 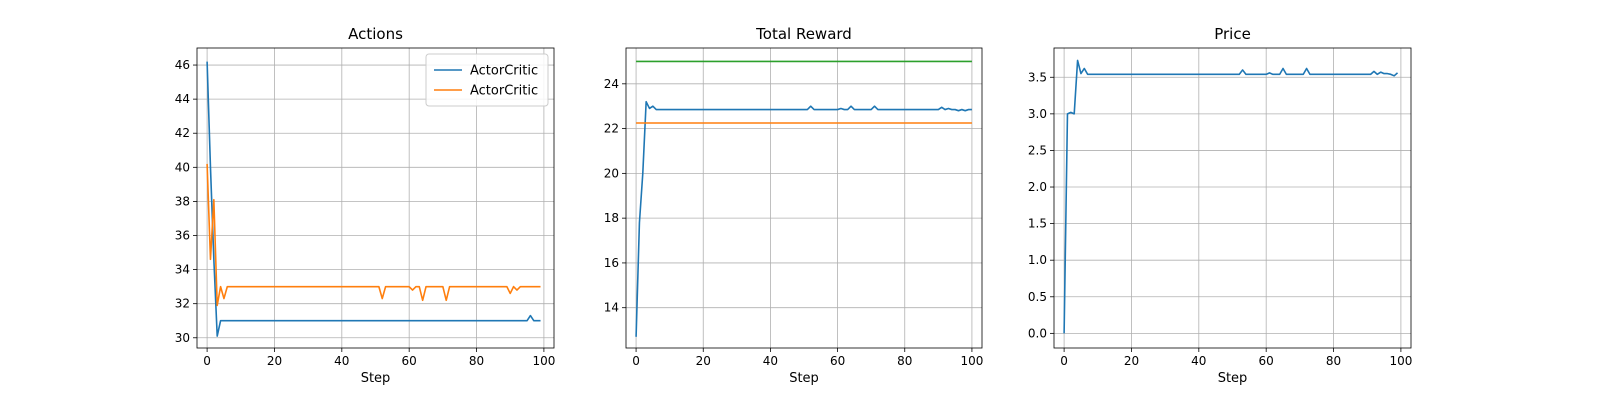 I want to click on y-tick-label: 30, so click(x=182, y=338).